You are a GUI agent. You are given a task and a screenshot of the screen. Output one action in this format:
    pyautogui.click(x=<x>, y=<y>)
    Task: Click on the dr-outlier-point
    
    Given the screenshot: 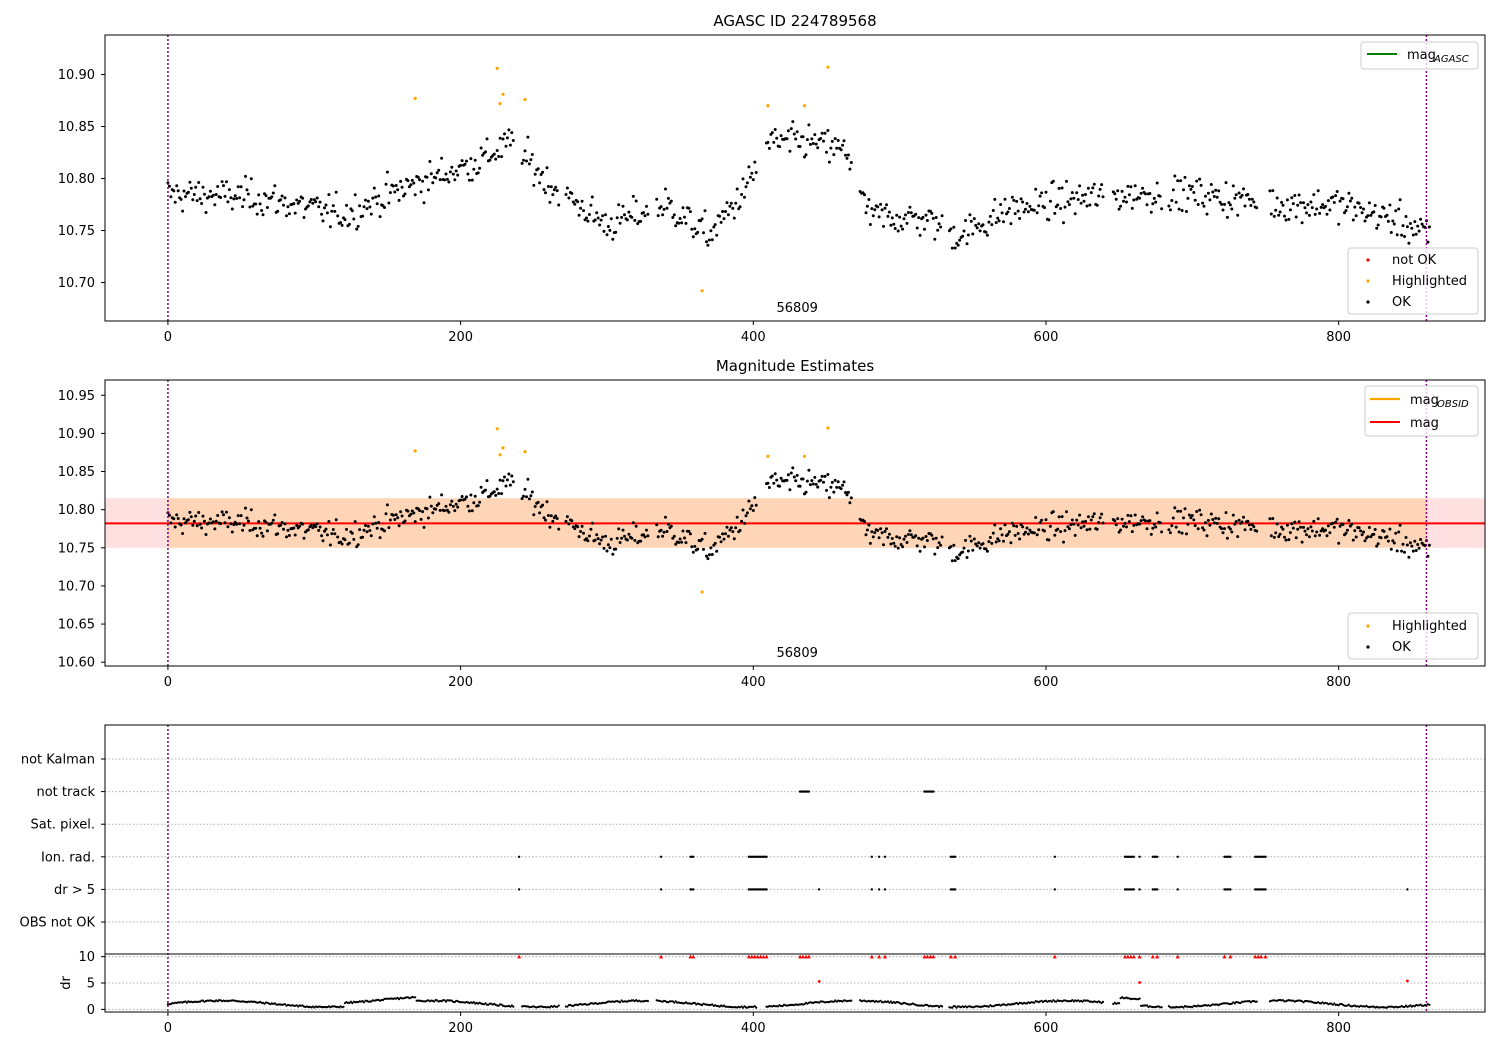 What is the action you would take?
    pyautogui.click(x=819, y=981)
    